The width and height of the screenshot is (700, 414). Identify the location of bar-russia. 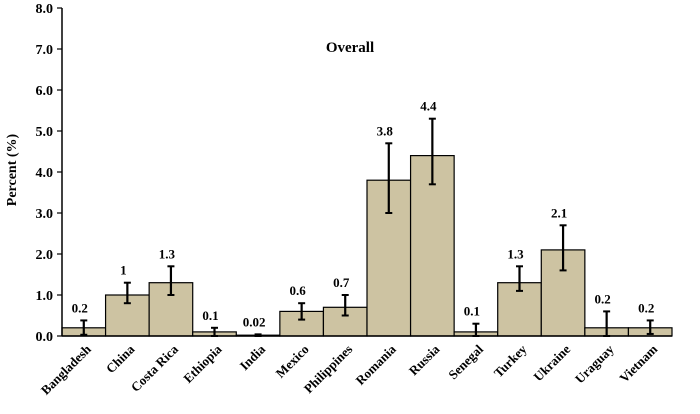
(432, 246).